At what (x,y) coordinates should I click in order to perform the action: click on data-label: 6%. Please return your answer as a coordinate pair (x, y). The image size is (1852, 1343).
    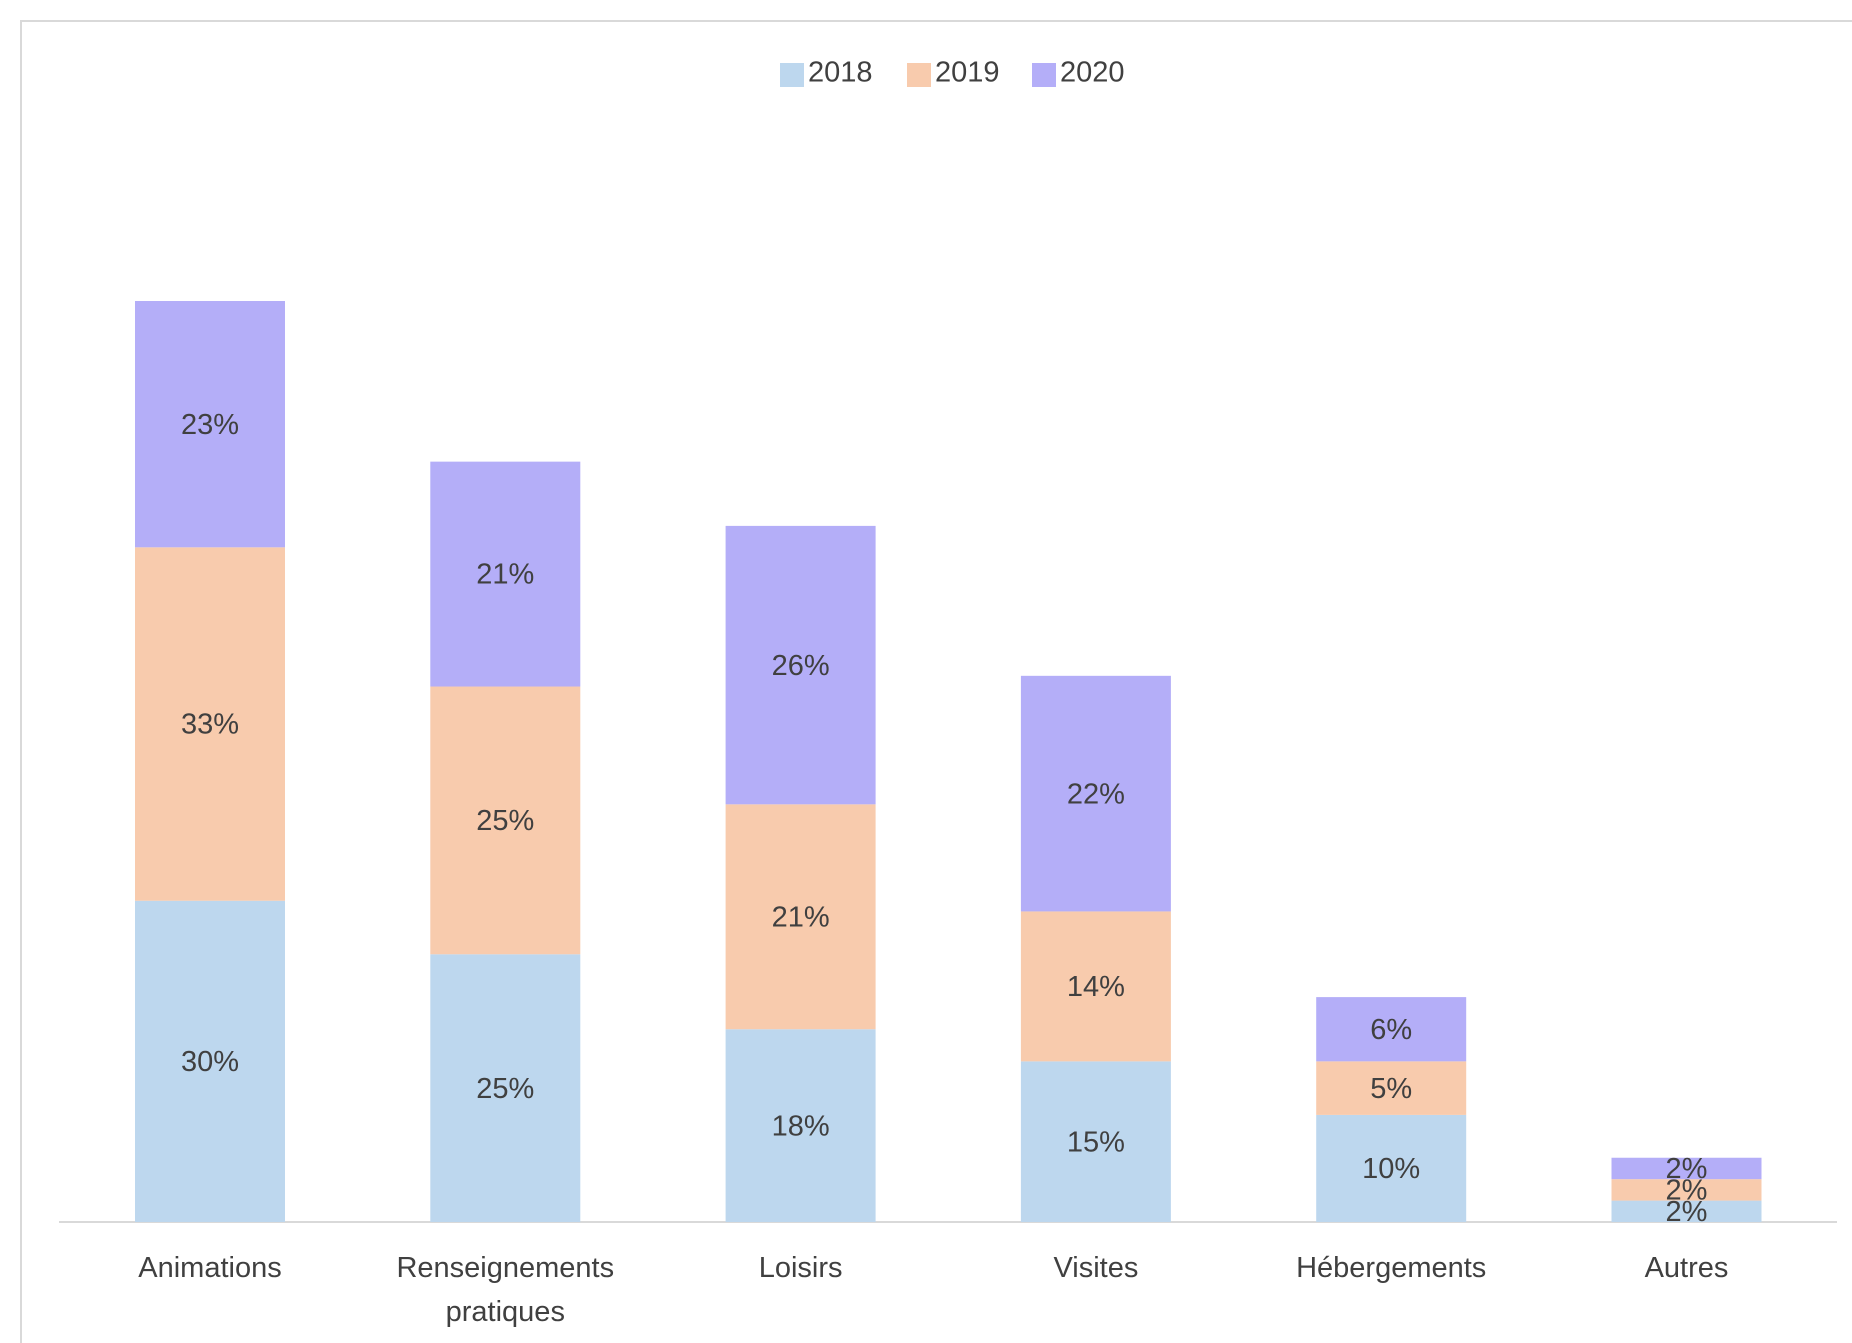
    Looking at the image, I should click on (1391, 1030).